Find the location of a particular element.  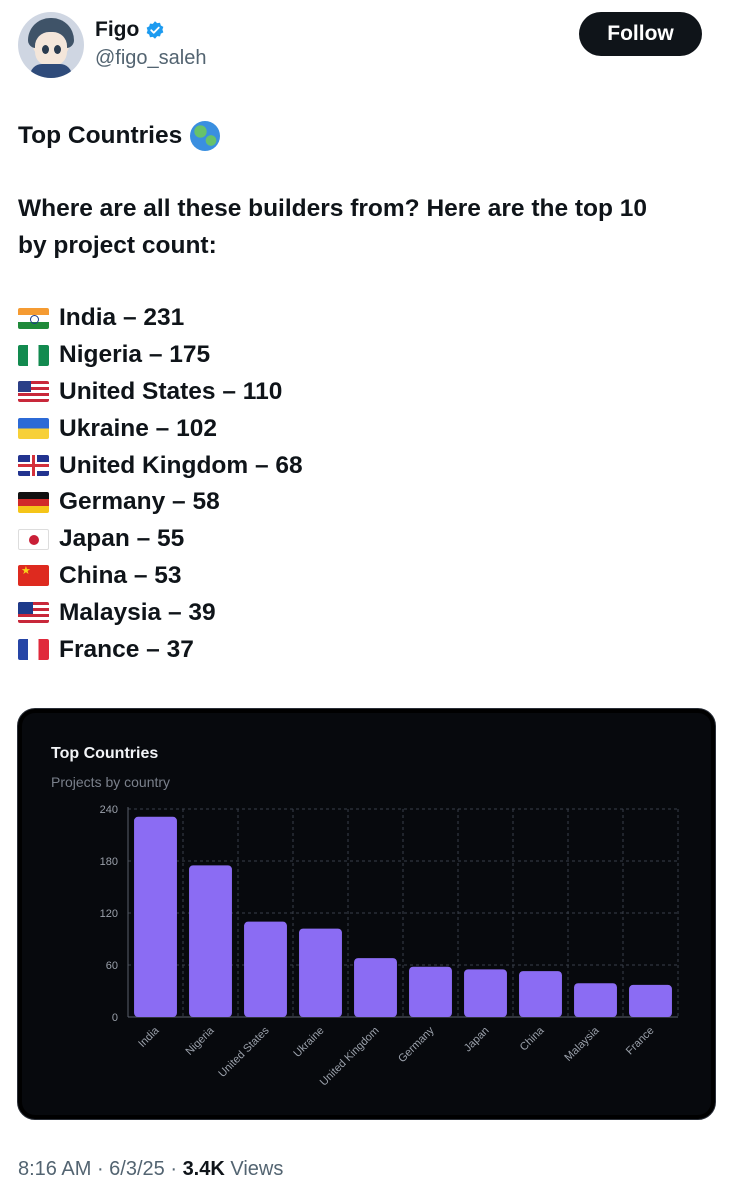

verified-badge-icon is located at coordinates (155, 30).